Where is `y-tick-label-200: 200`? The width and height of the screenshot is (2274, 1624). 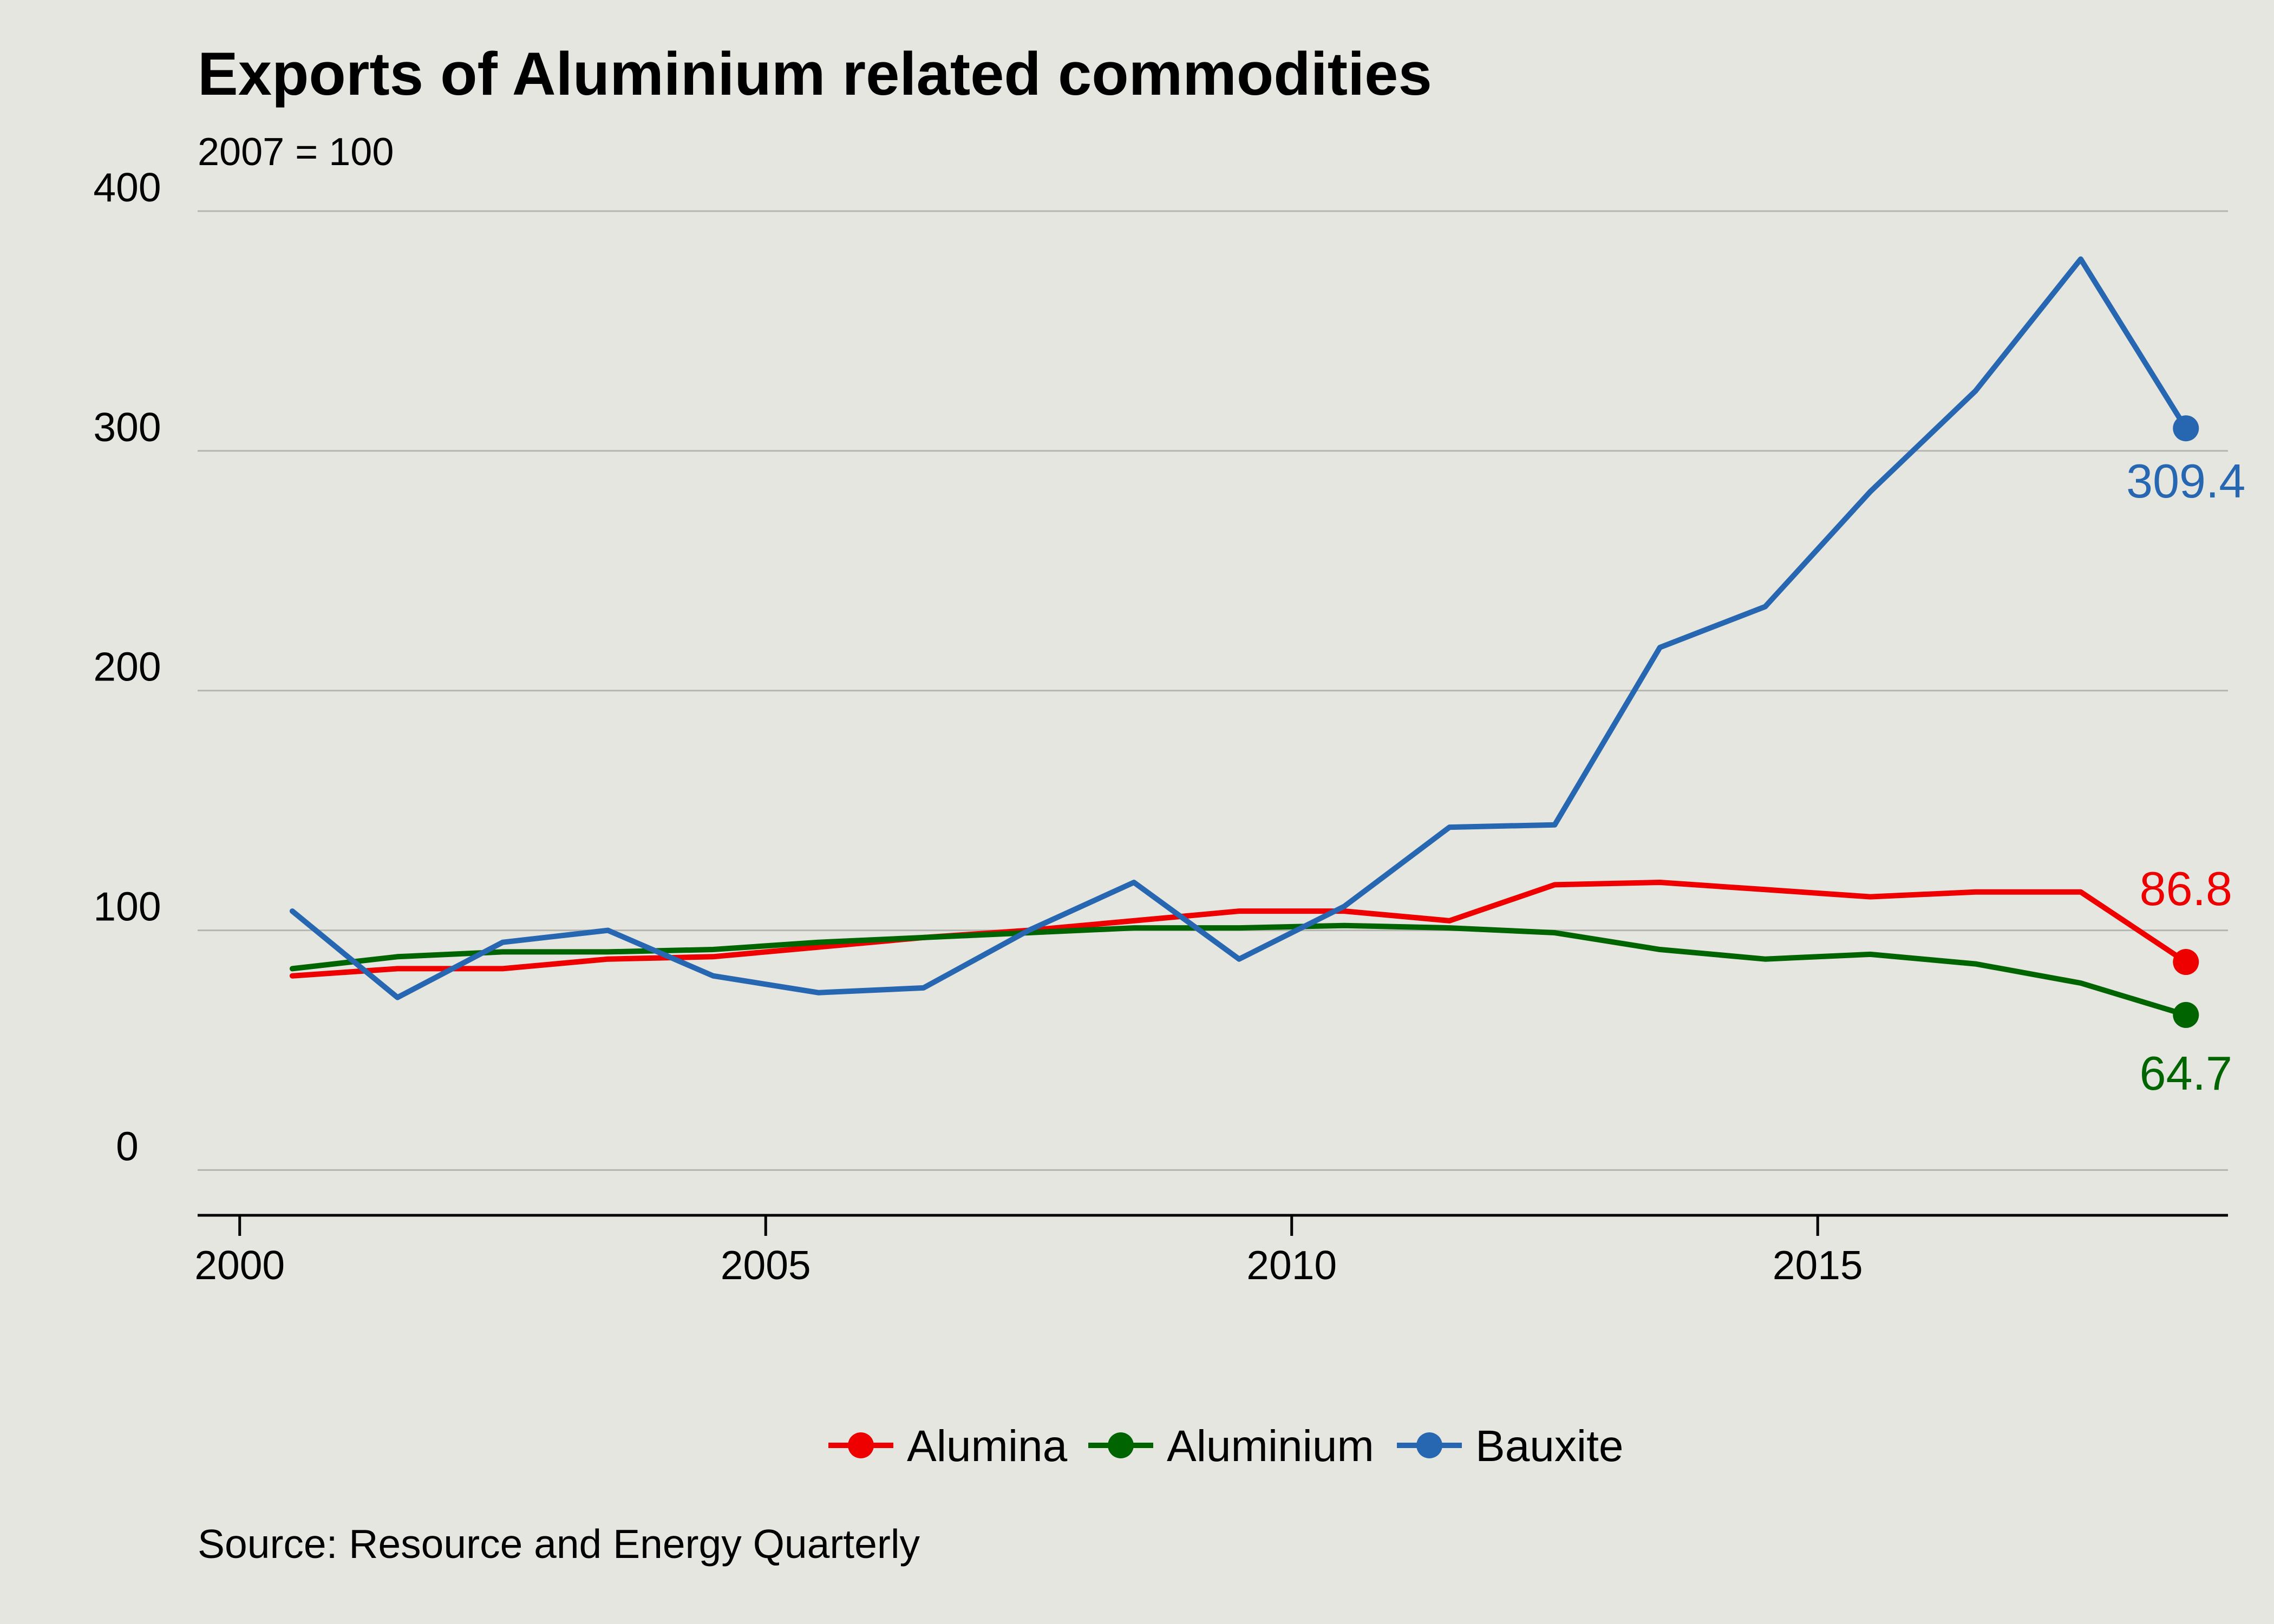 y-tick-label-200: 200 is located at coordinates (127, 667).